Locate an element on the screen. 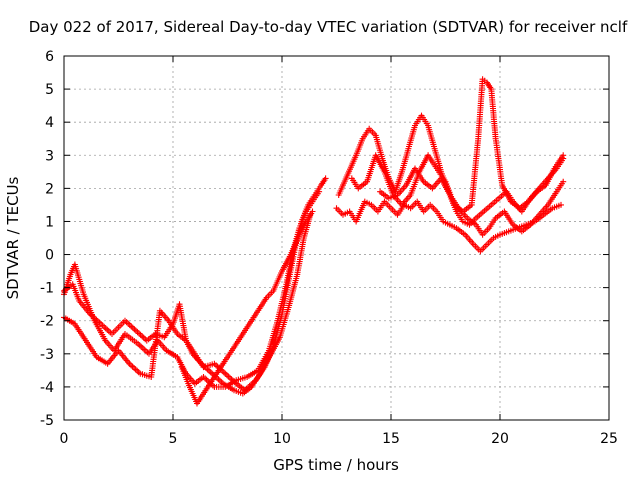  y-tick-label: 0 is located at coordinates (49, 256).